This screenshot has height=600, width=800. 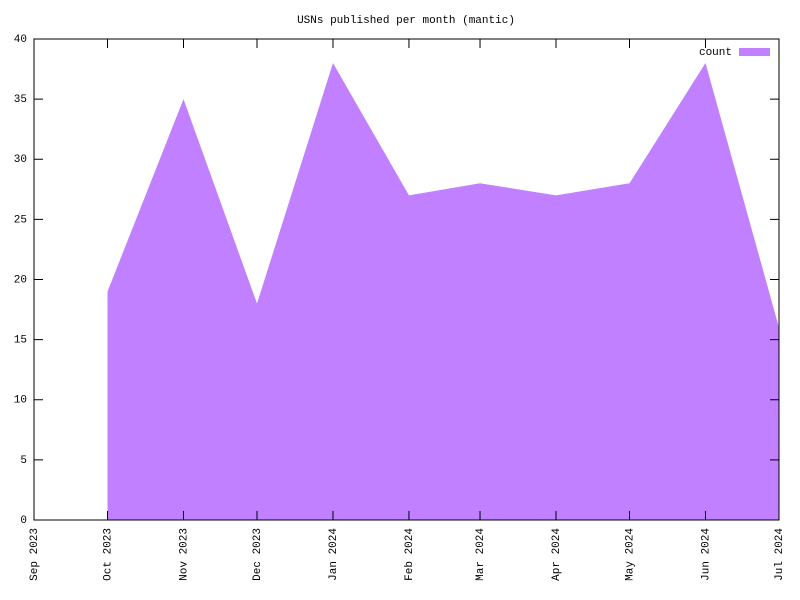 I want to click on y-tick-label: 25, so click(x=20, y=220).